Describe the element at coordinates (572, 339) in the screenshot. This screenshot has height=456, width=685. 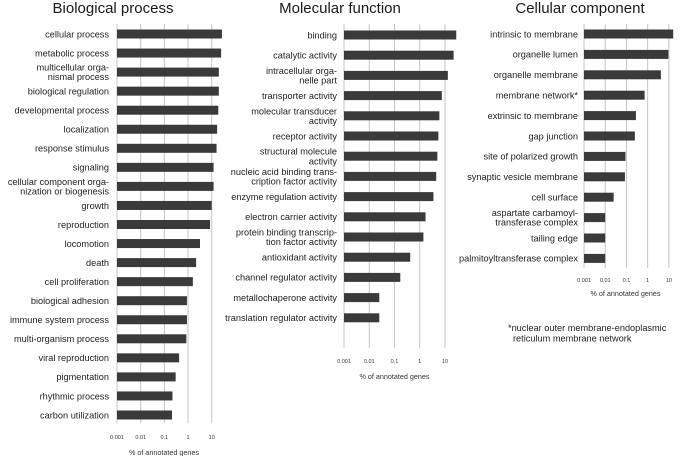
I see `footnote-line: reticulum membrane network` at that location.